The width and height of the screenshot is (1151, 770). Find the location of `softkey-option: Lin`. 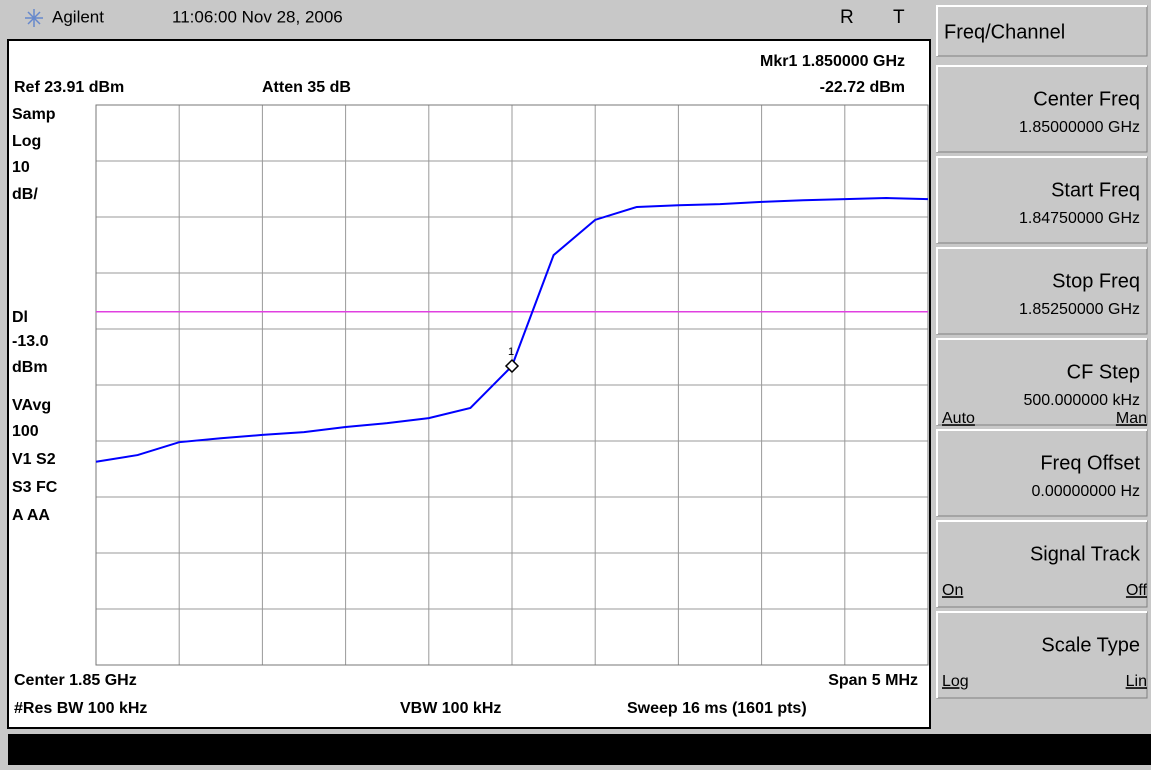

softkey-option: Lin is located at coordinates (1136, 681).